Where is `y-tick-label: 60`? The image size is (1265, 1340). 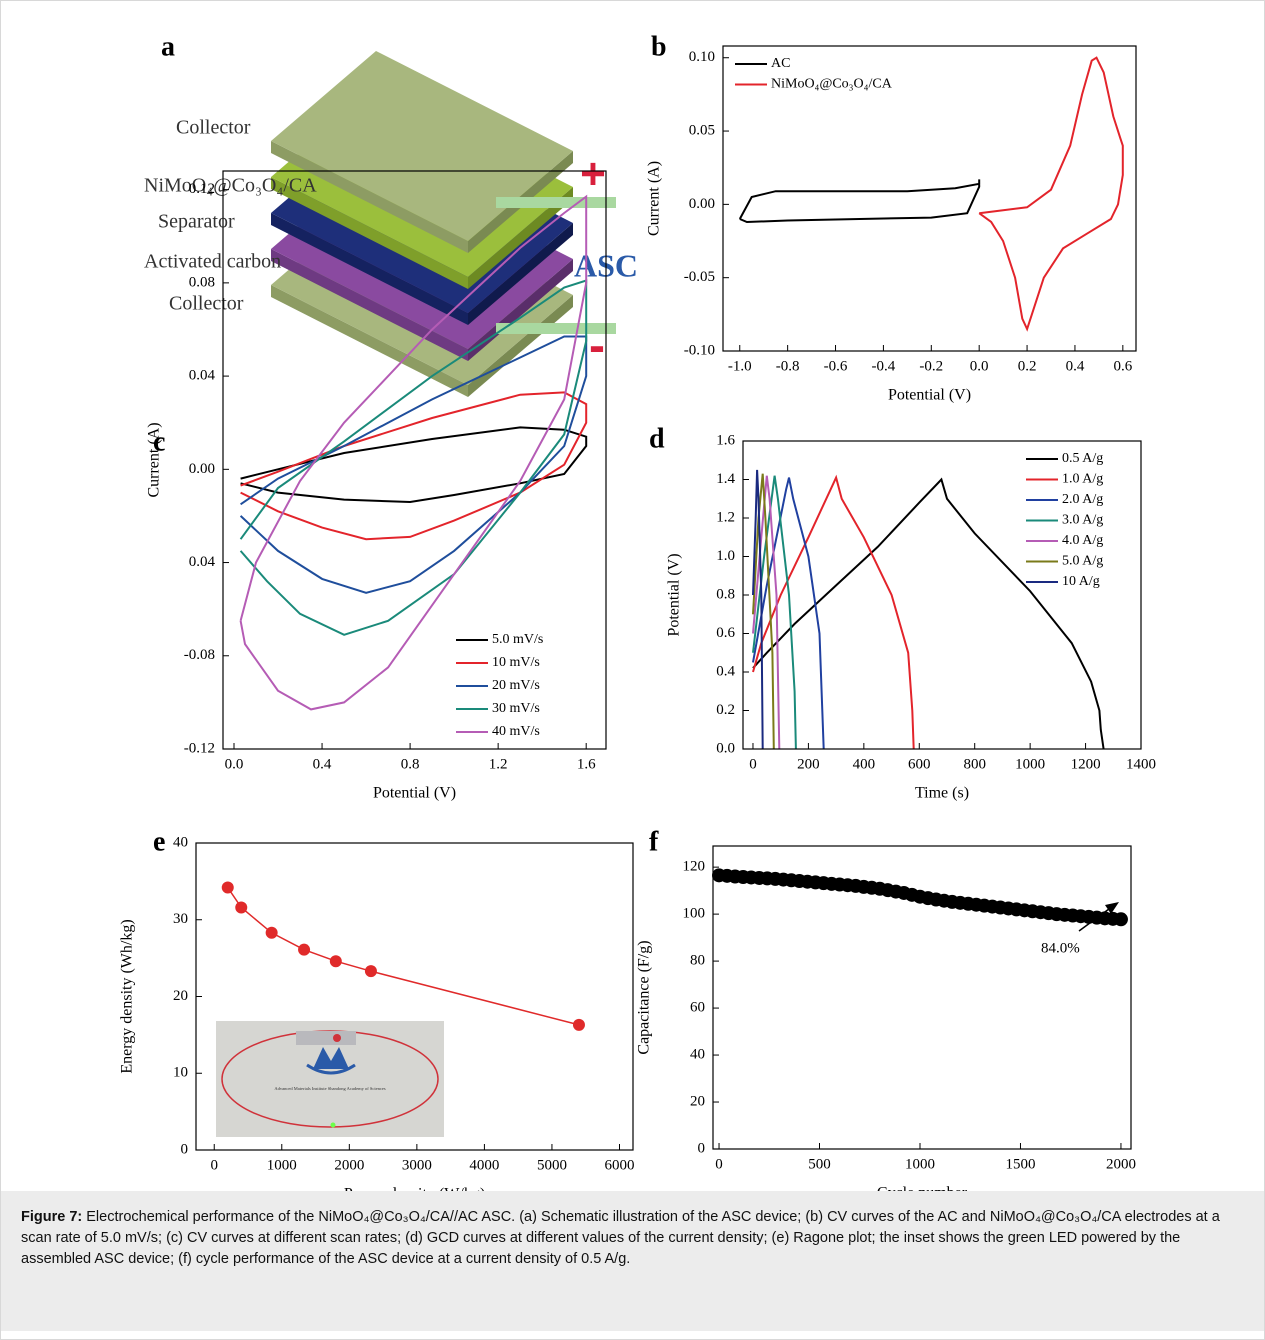 y-tick-label: 60 is located at coordinates (697, 1008).